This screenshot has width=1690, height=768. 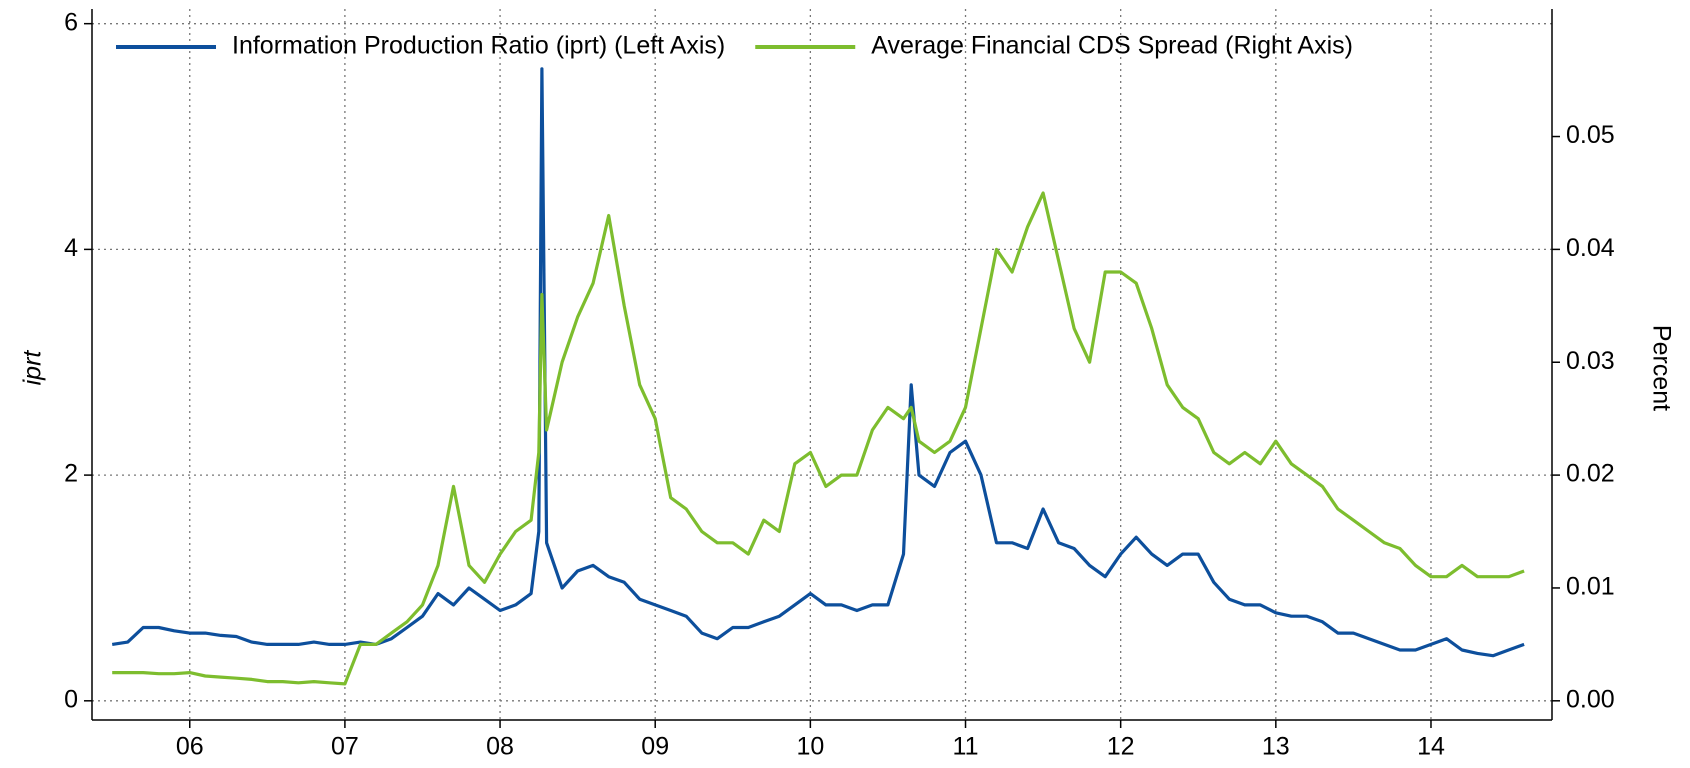 What do you see at coordinates (71, 248) in the screenshot?
I see `y-tick-label: 4` at bounding box center [71, 248].